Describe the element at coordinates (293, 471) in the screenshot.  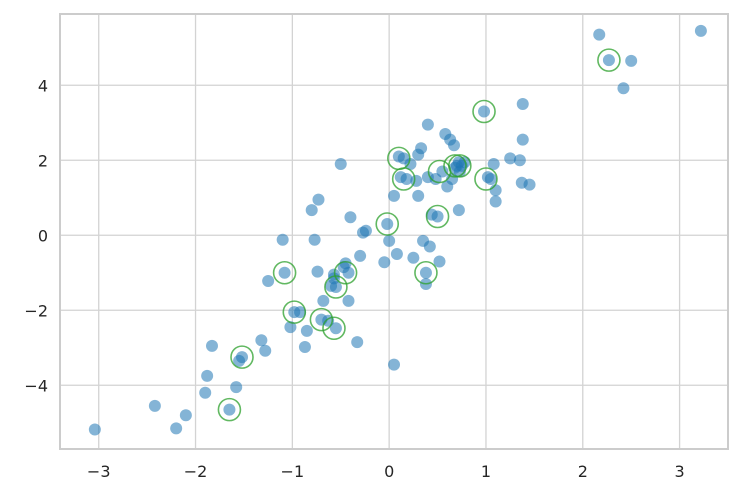
I see `x-tick-label: −1` at that location.